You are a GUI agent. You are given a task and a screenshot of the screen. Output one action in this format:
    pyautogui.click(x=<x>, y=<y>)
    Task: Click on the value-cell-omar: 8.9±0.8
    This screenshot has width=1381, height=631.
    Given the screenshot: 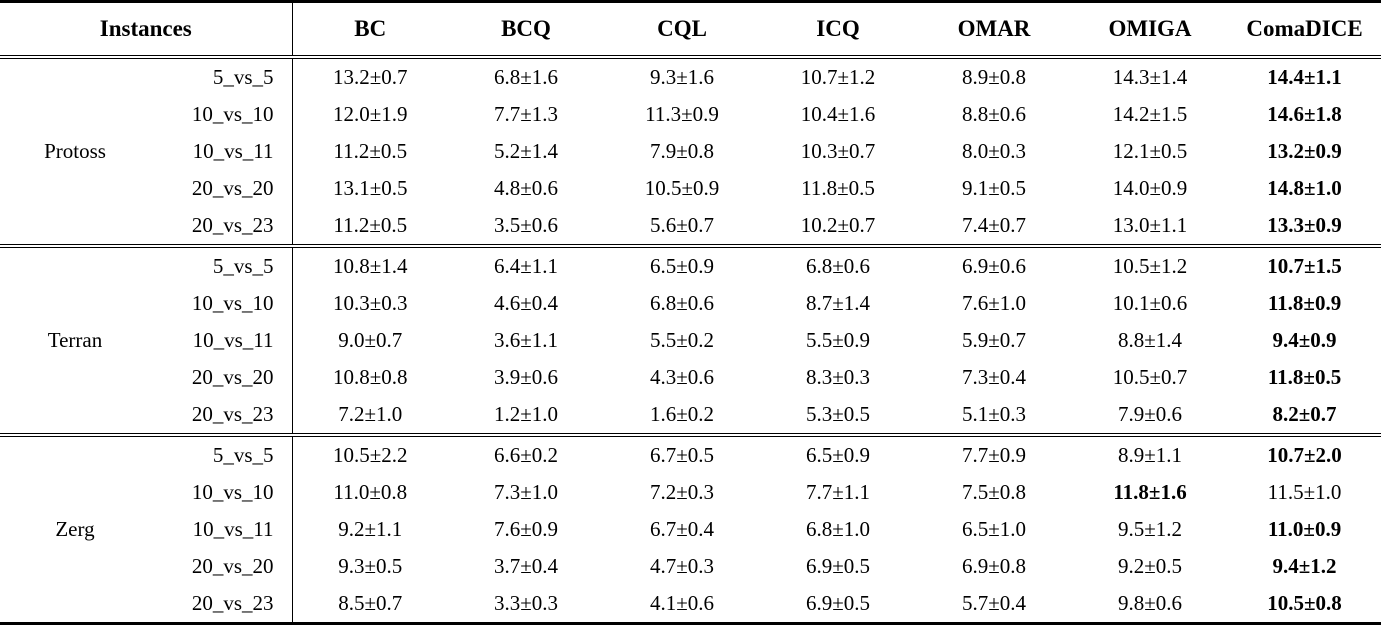 What is the action you would take?
    pyautogui.click(x=994, y=77)
    